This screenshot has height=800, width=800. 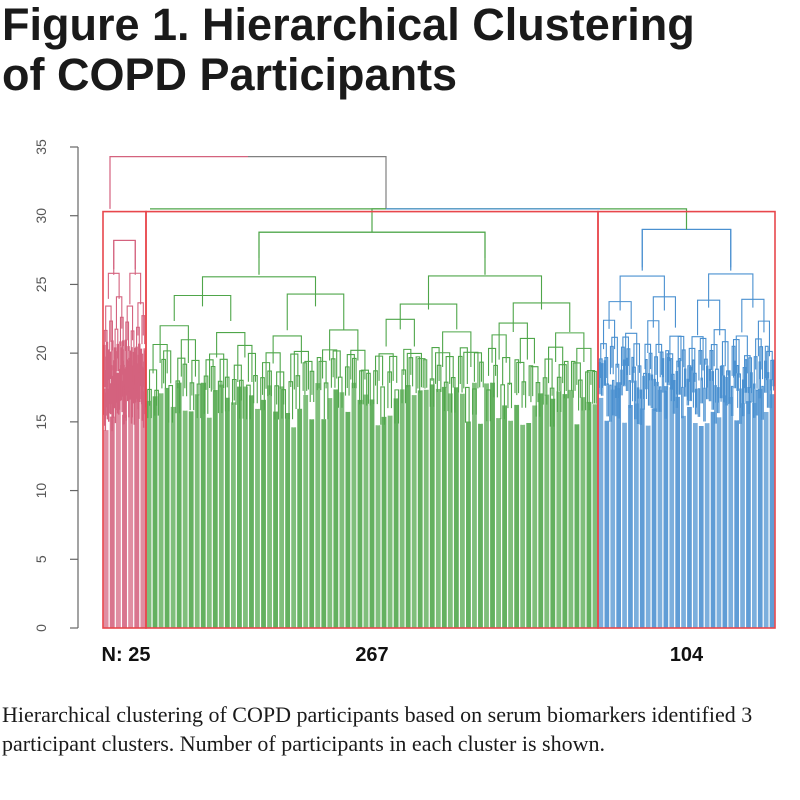 I want to click on cluster-top-link, so click(x=372, y=253).